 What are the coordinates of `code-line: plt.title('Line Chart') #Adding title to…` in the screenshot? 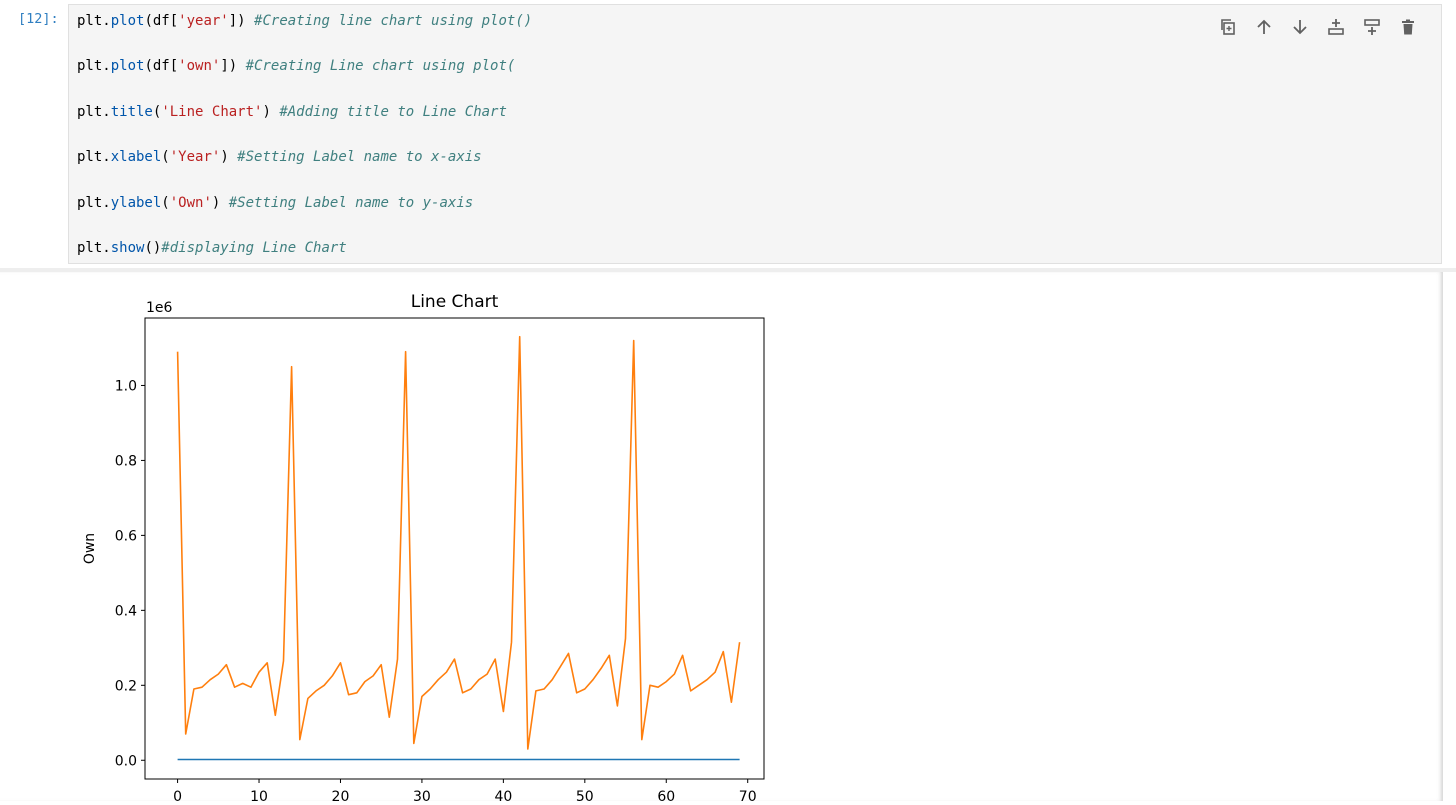 It's located at (292, 112).